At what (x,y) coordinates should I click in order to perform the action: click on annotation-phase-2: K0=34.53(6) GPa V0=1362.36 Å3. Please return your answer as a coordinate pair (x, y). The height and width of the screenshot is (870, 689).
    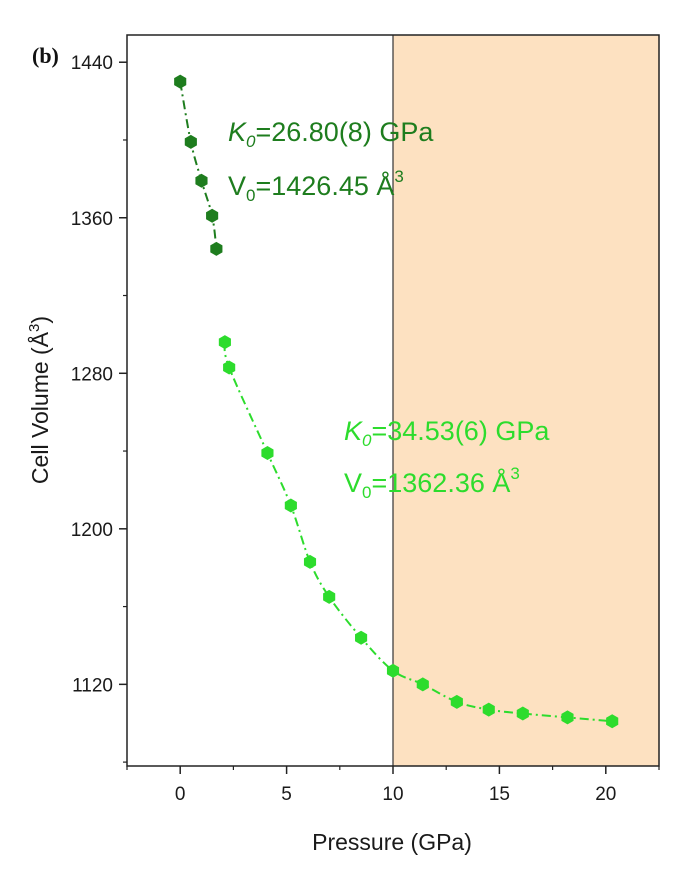
    Looking at the image, I should click on (447, 459).